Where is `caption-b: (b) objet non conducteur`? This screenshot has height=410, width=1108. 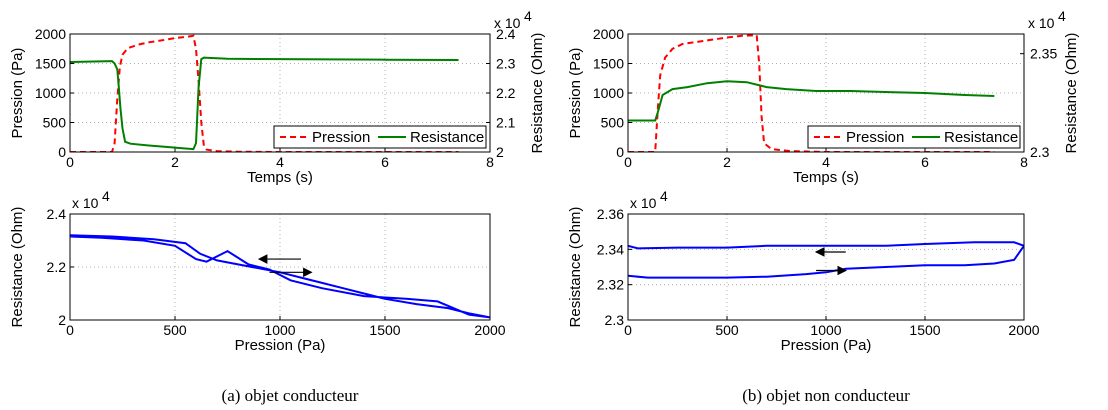 caption-b: (b) objet non conducteur is located at coordinates (826, 395).